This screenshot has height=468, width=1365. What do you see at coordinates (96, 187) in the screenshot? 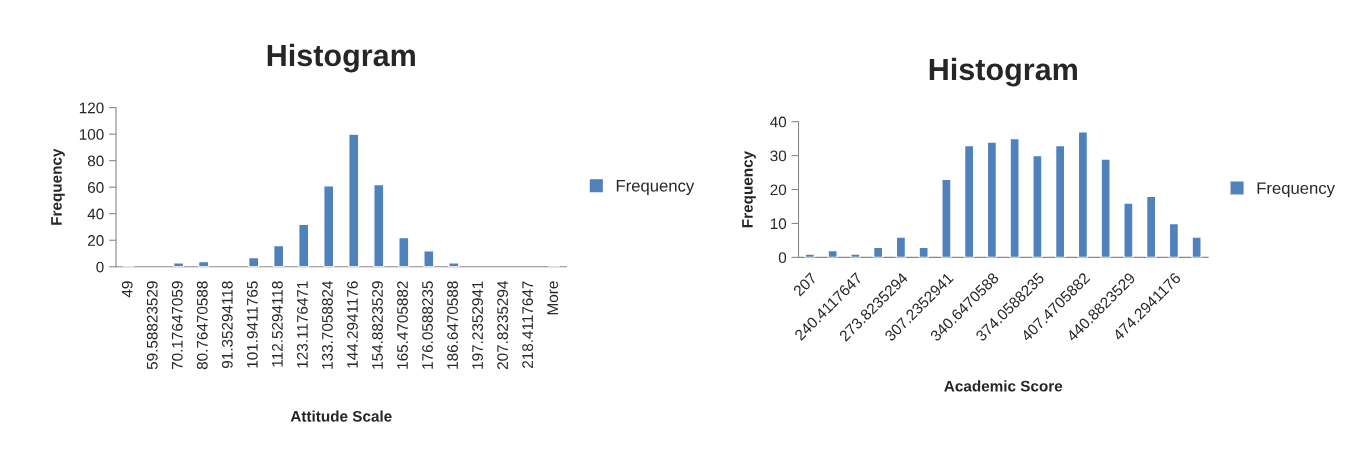
I see `y-tick-label: 60` at bounding box center [96, 187].